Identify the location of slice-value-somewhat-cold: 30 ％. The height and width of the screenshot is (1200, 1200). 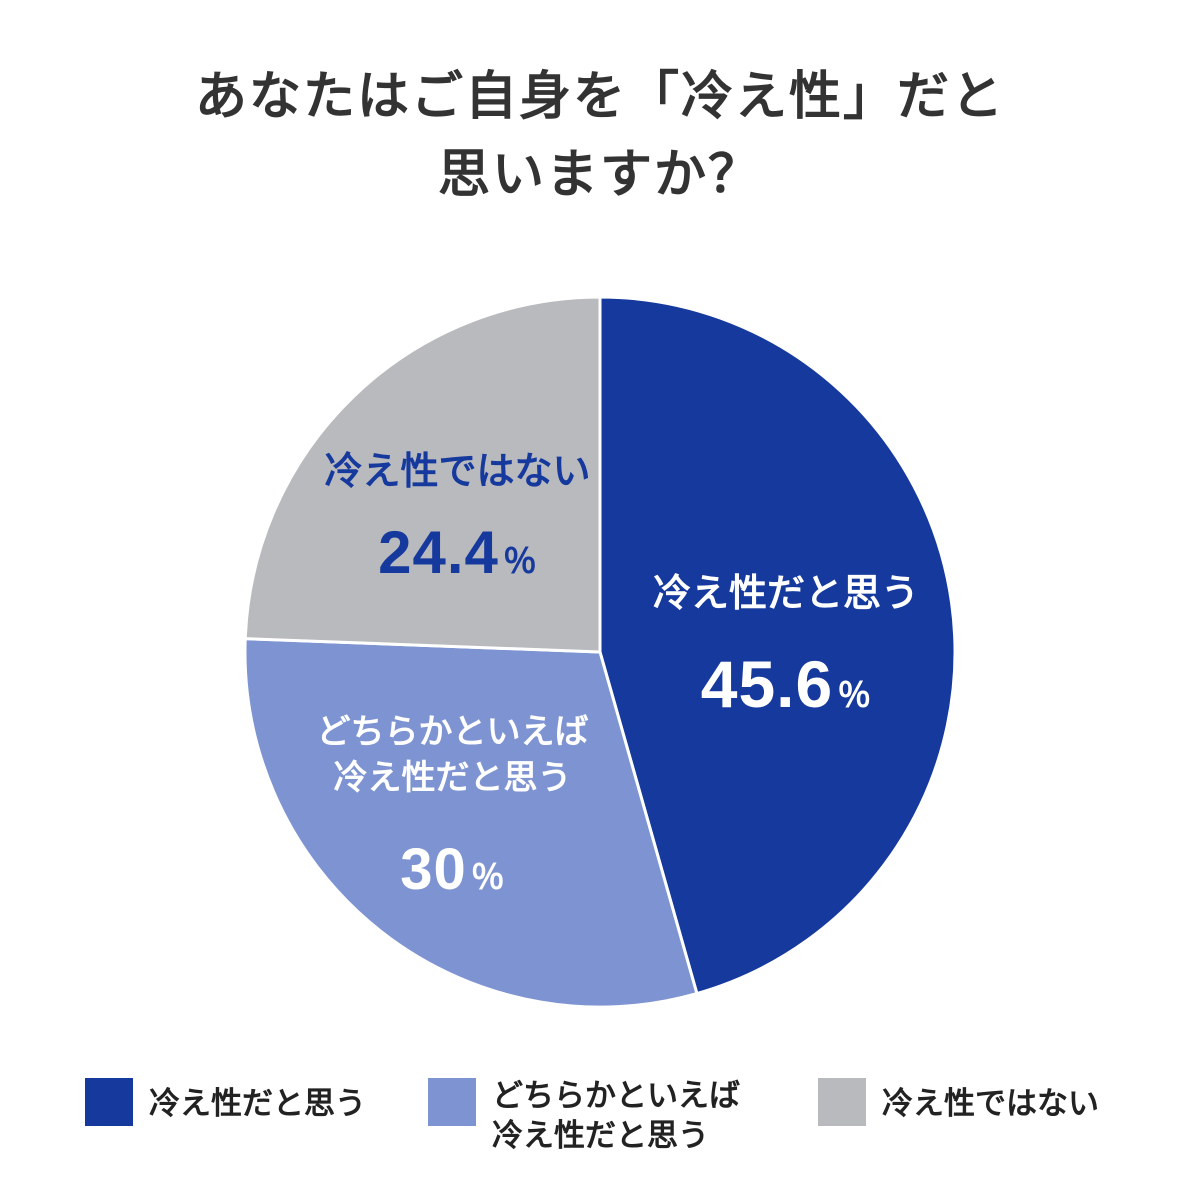
(452, 860).